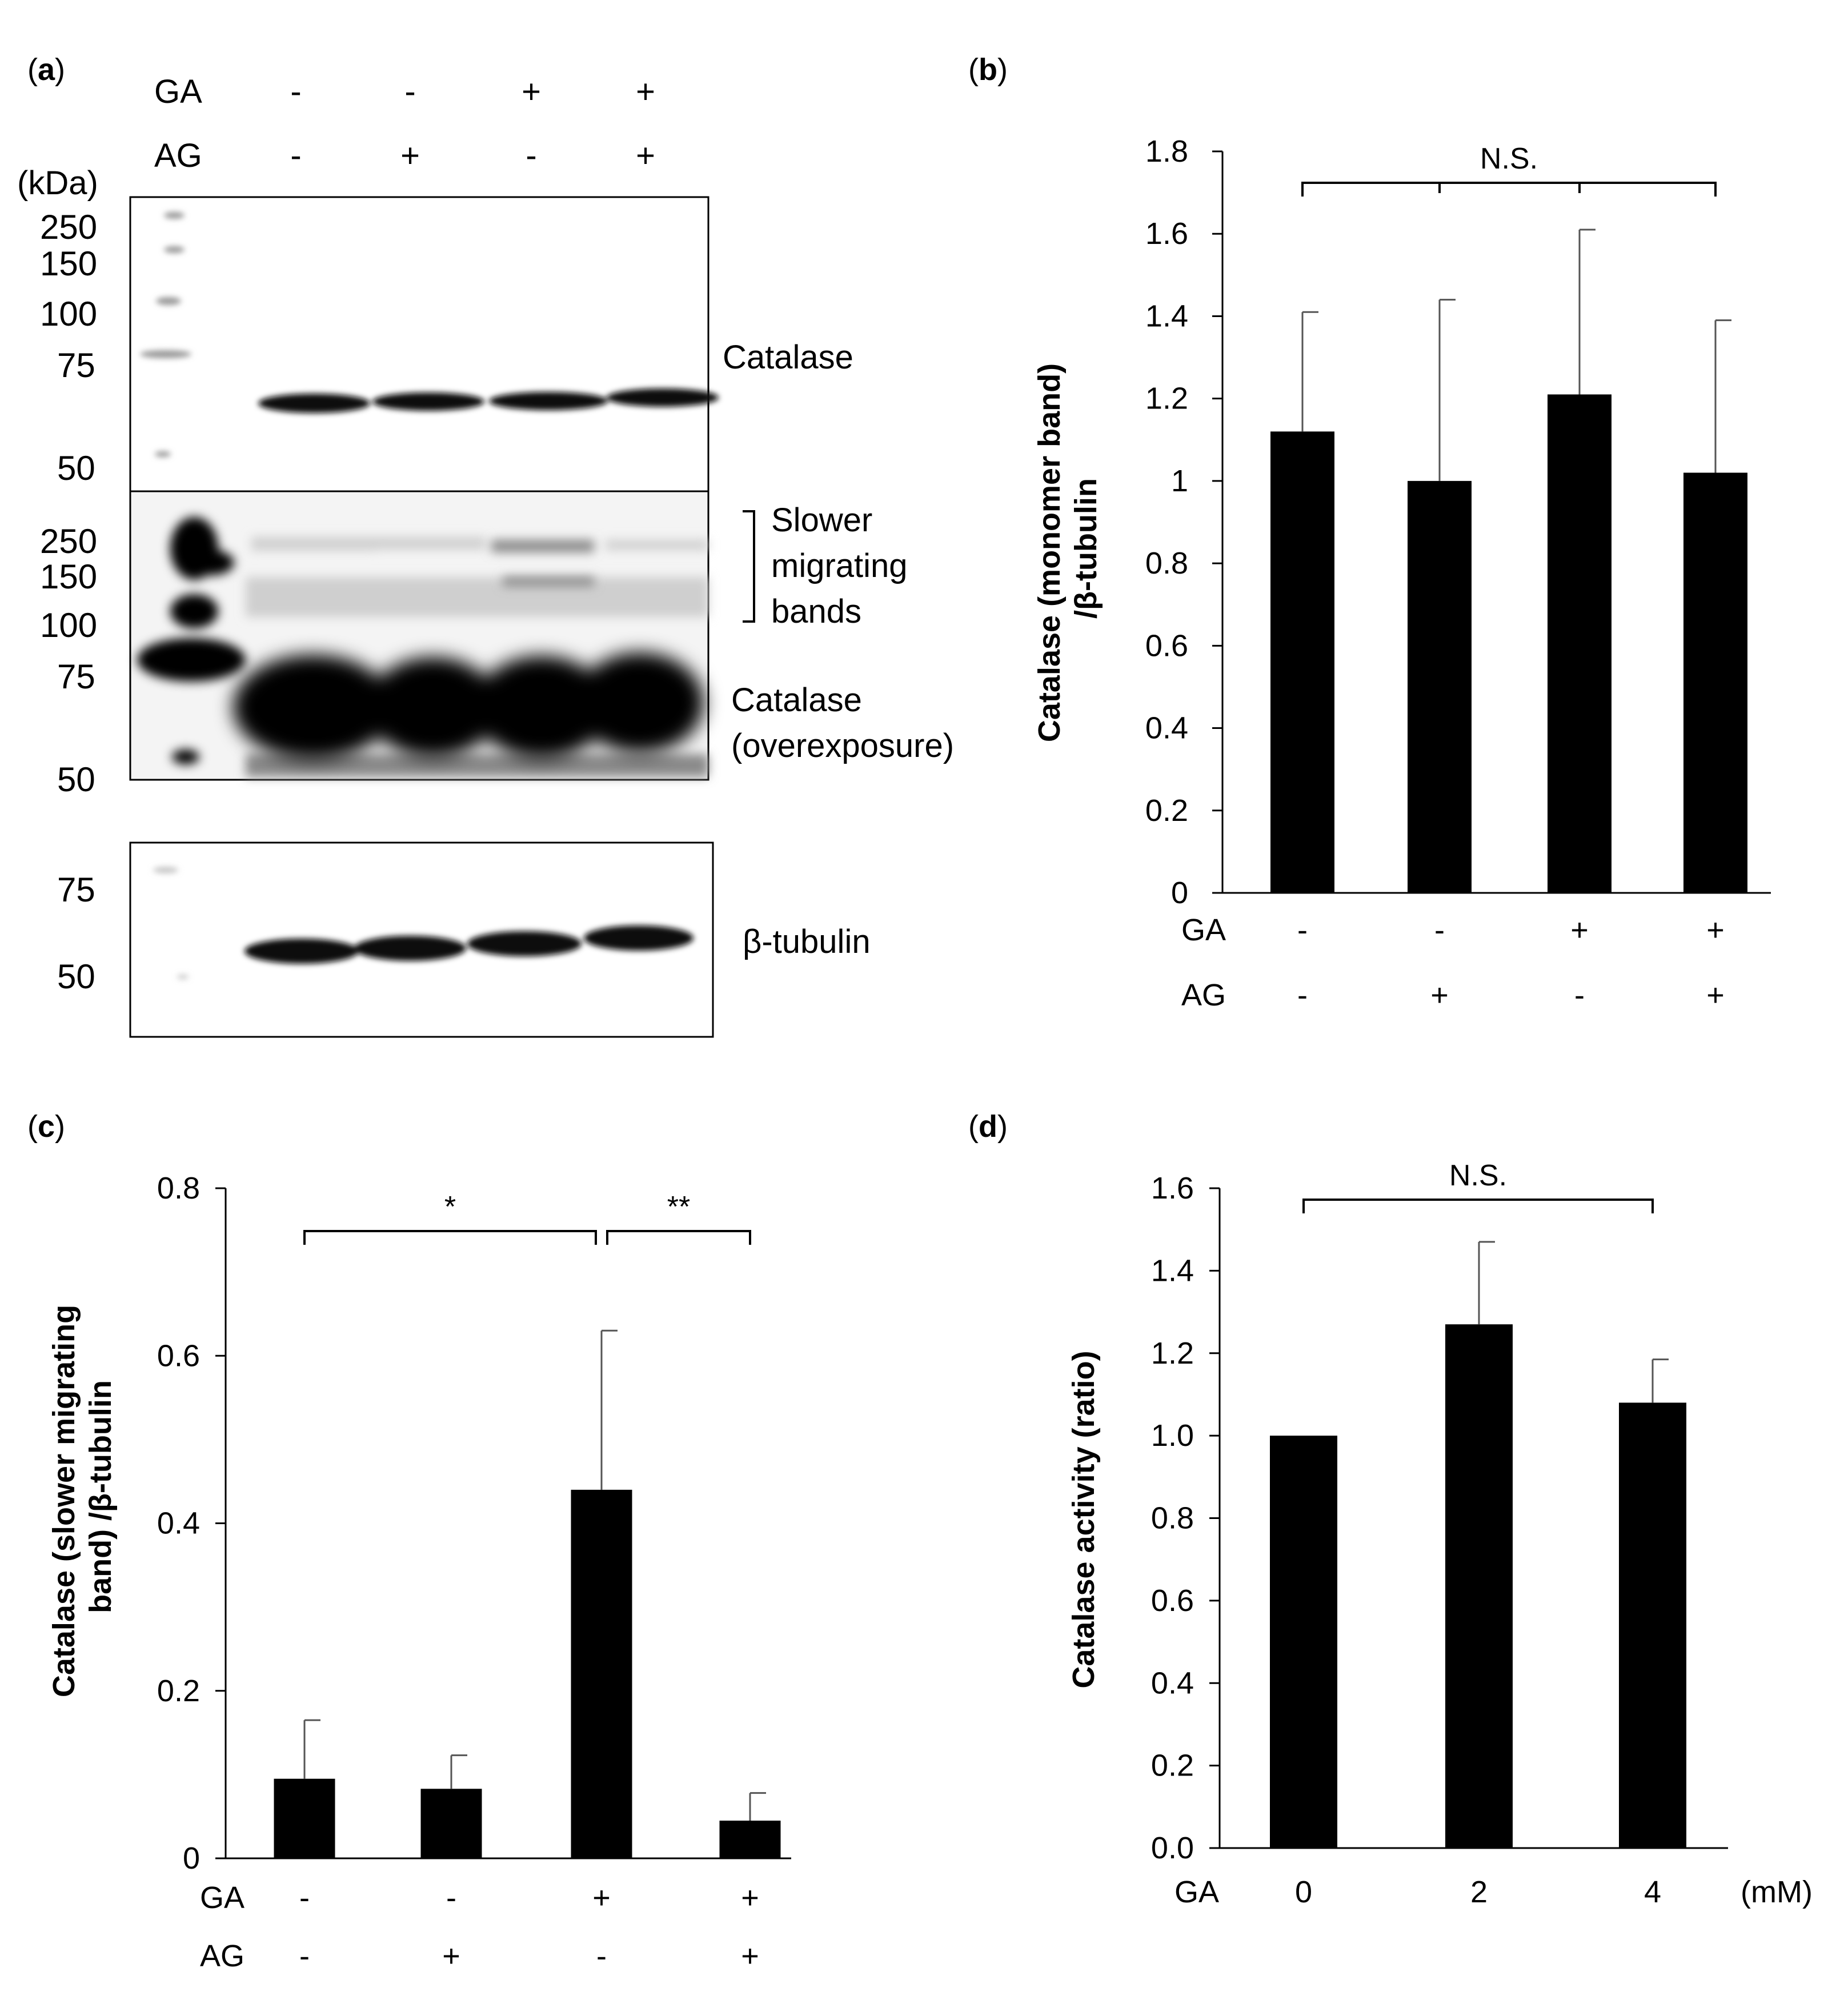 The width and height of the screenshot is (1848, 2008). What do you see at coordinates (843, 723) in the screenshot?
I see `band-label-overexposure: Catalase (overexposure)` at bounding box center [843, 723].